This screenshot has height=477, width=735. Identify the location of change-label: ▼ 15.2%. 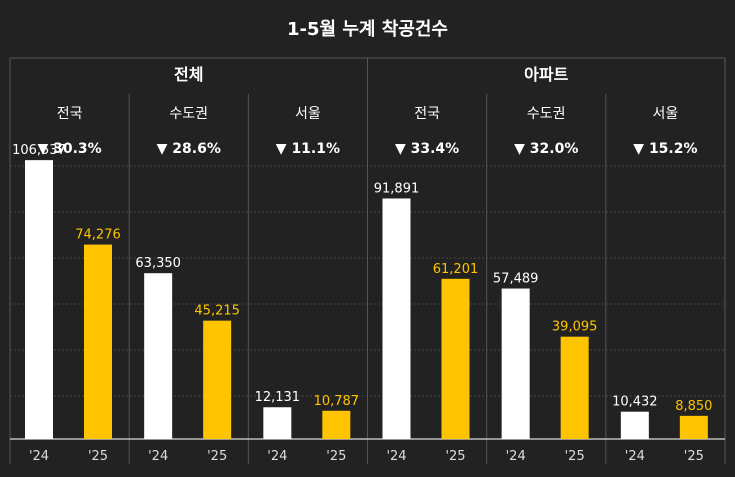
(665, 149).